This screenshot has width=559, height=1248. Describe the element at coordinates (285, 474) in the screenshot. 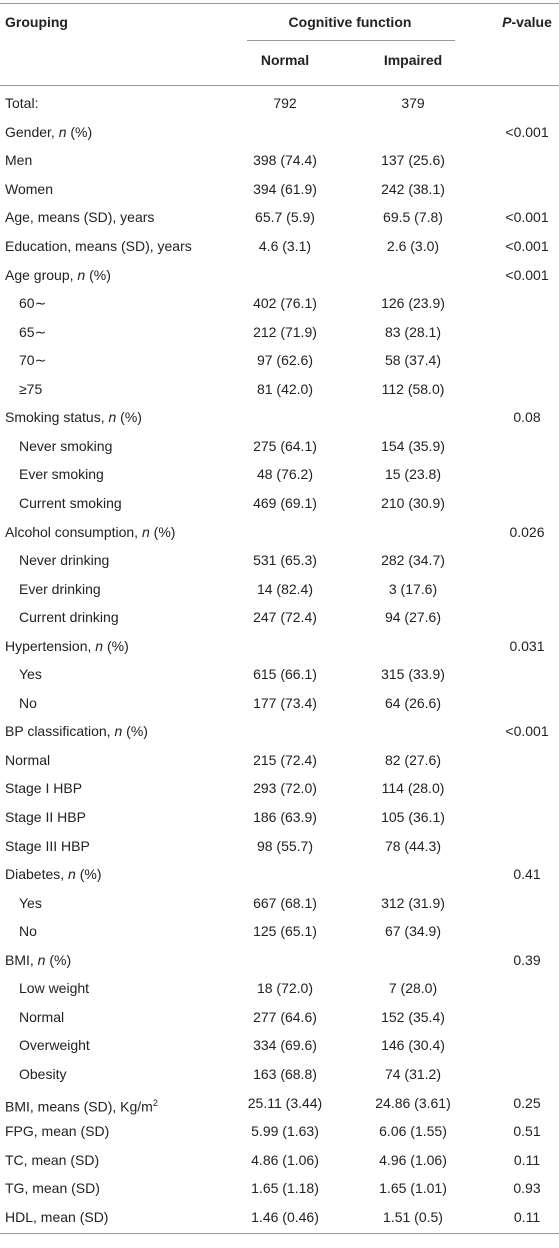

I see `normal-value: 48 (76.2)` at that location.